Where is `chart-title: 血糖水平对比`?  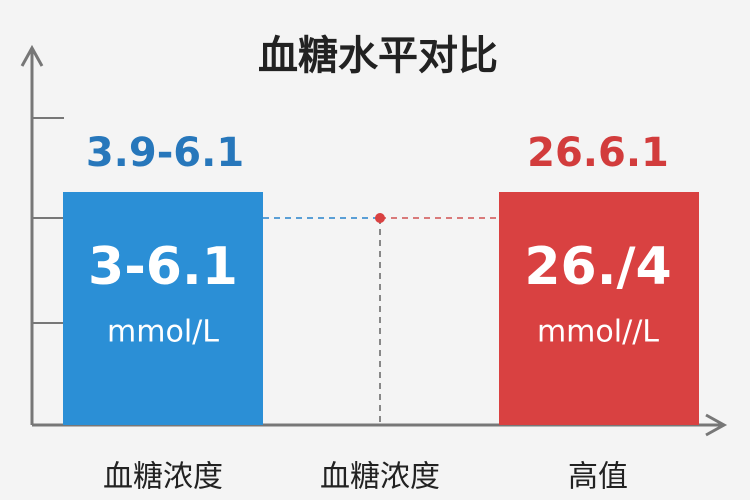 chart-title: 血糖水平对比 is located at coordinates (378, 56).